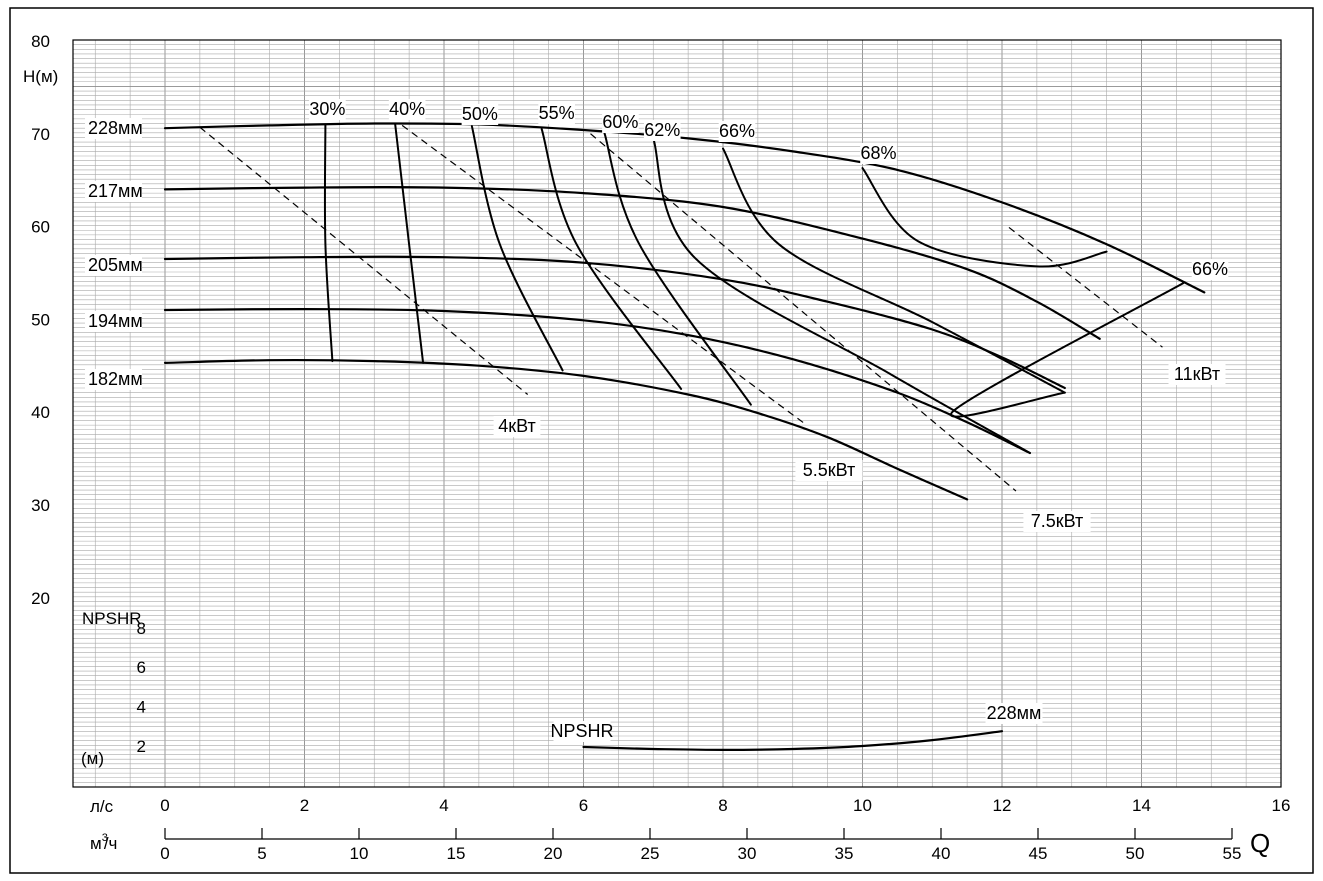  Describe the element at coordinates (141, 746) in the screenshot. I see `npsh-tick-label: 2` at that location.